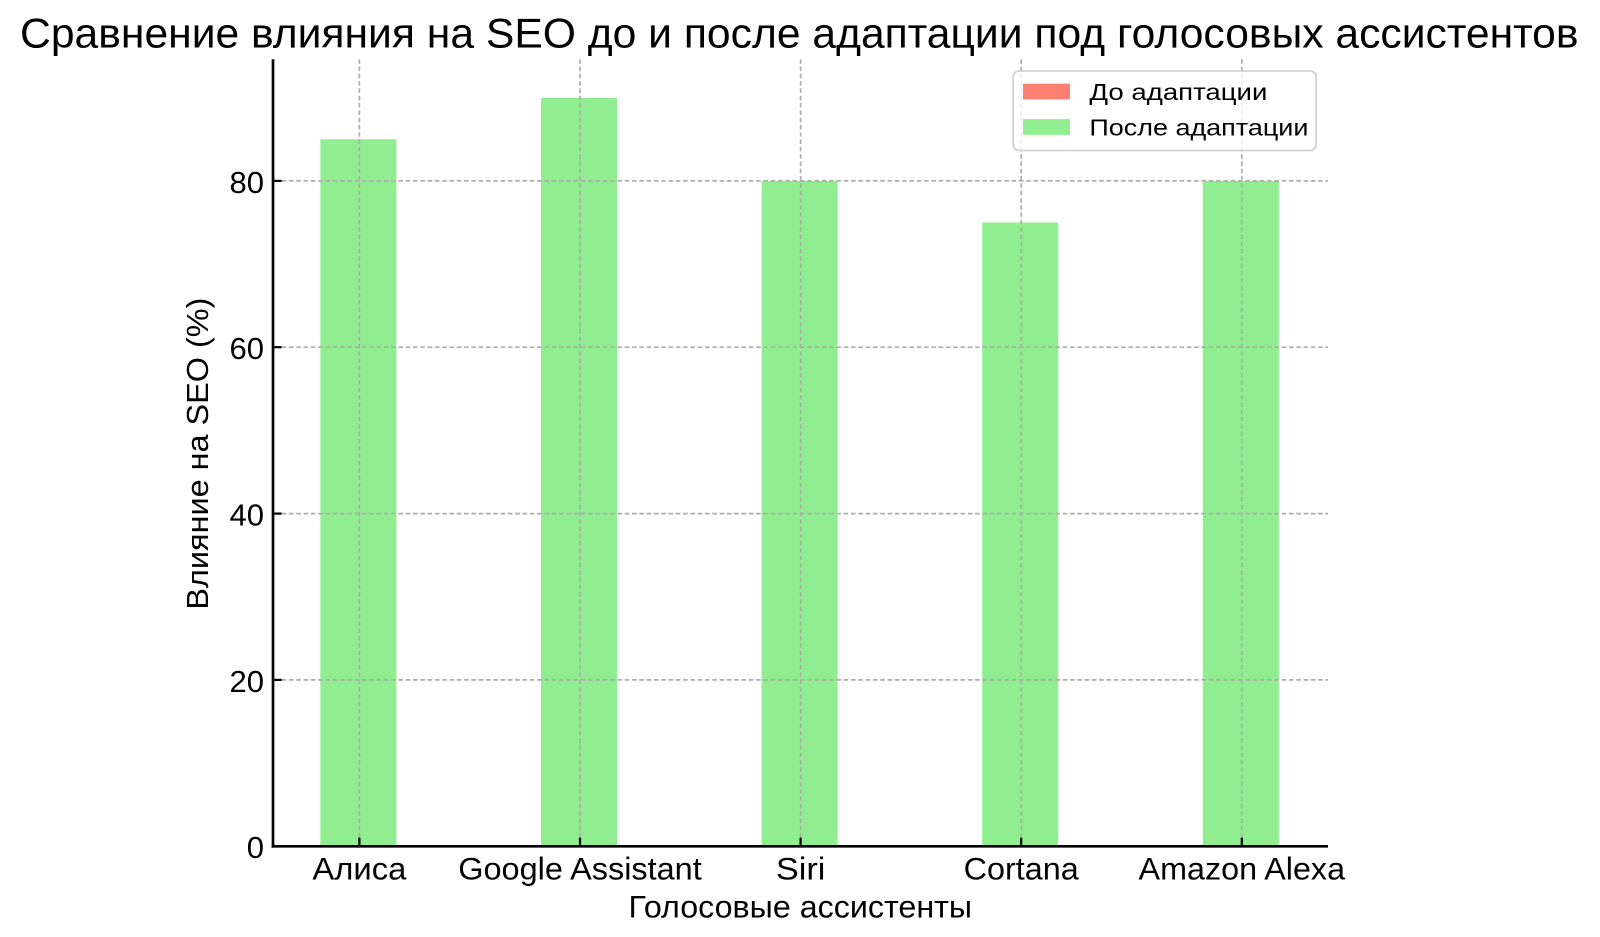 This screenshot has height=937, width=1600. I want to click on svg-text: 20, so click(247, 681).